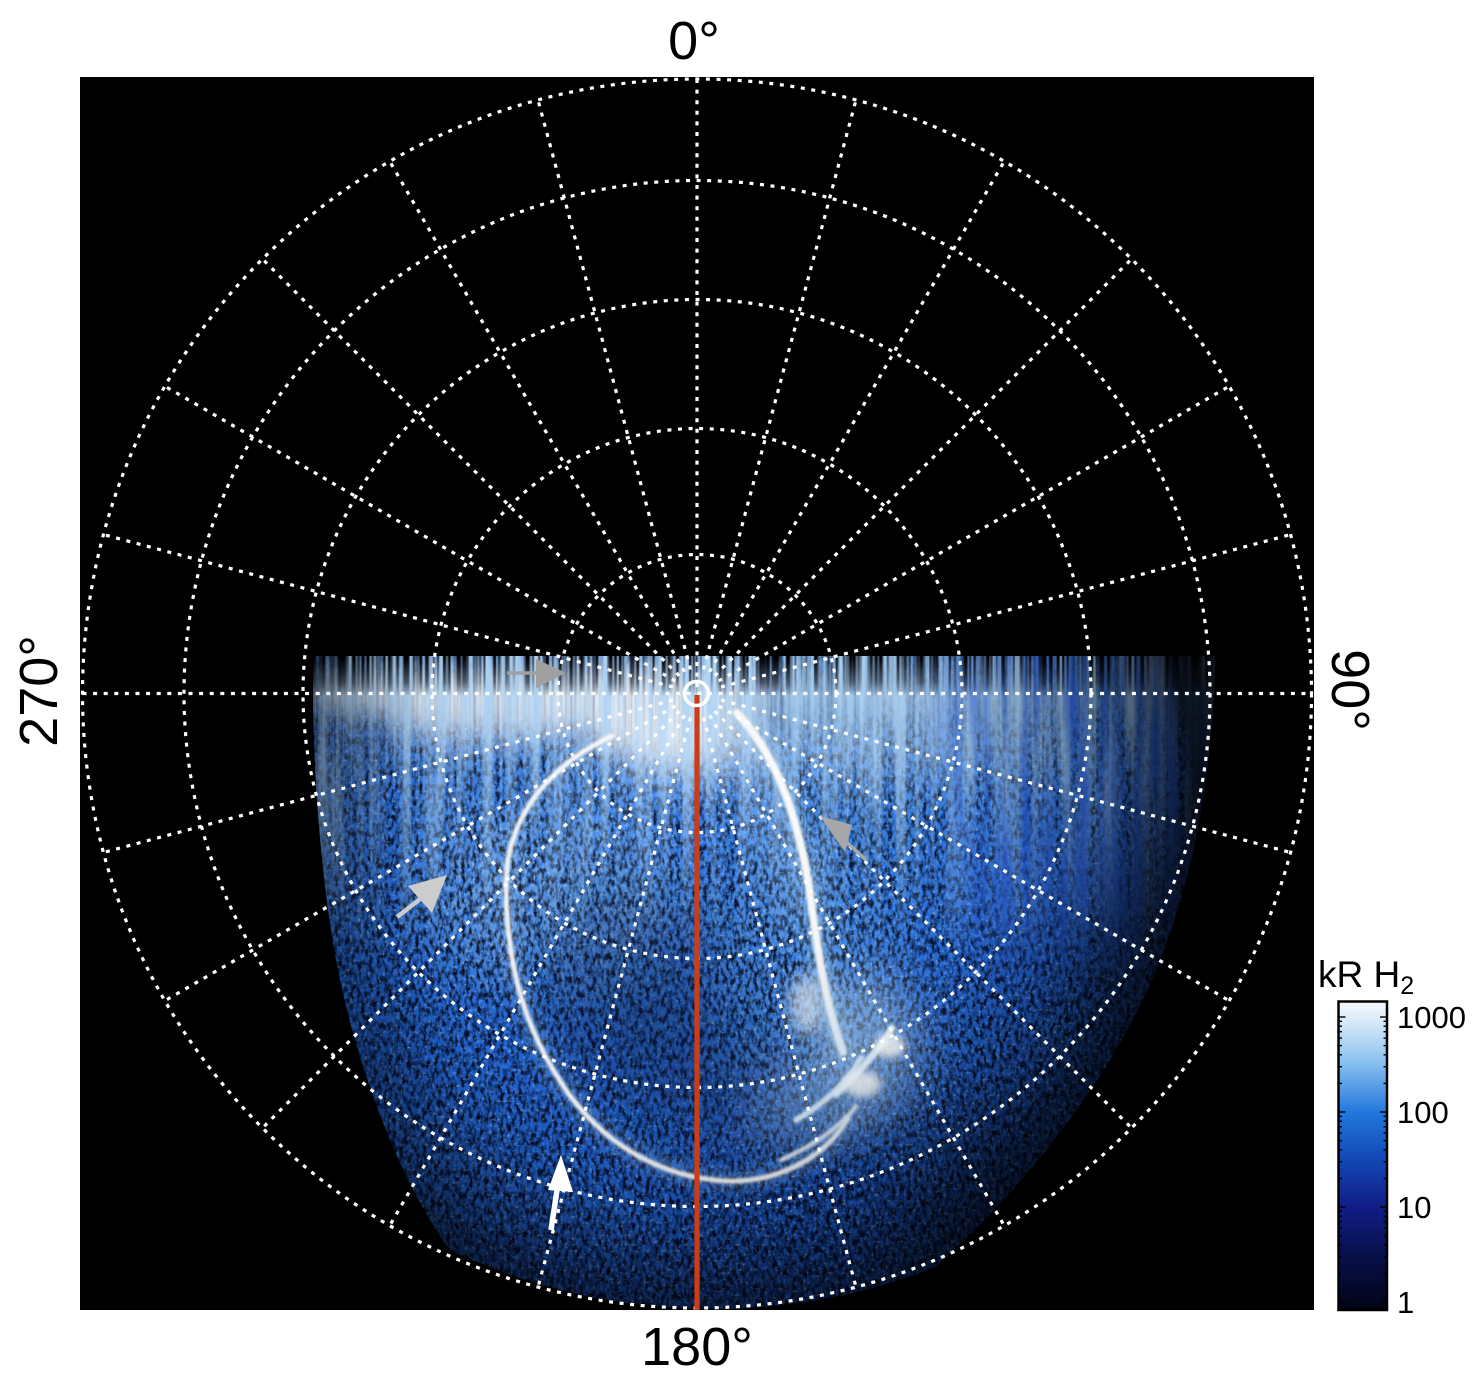 This screenshot has width=1481, height=1386. Describe the element at coordinates (1423, 1112) in the screenshot. I see `svg-text: 100` at that location.